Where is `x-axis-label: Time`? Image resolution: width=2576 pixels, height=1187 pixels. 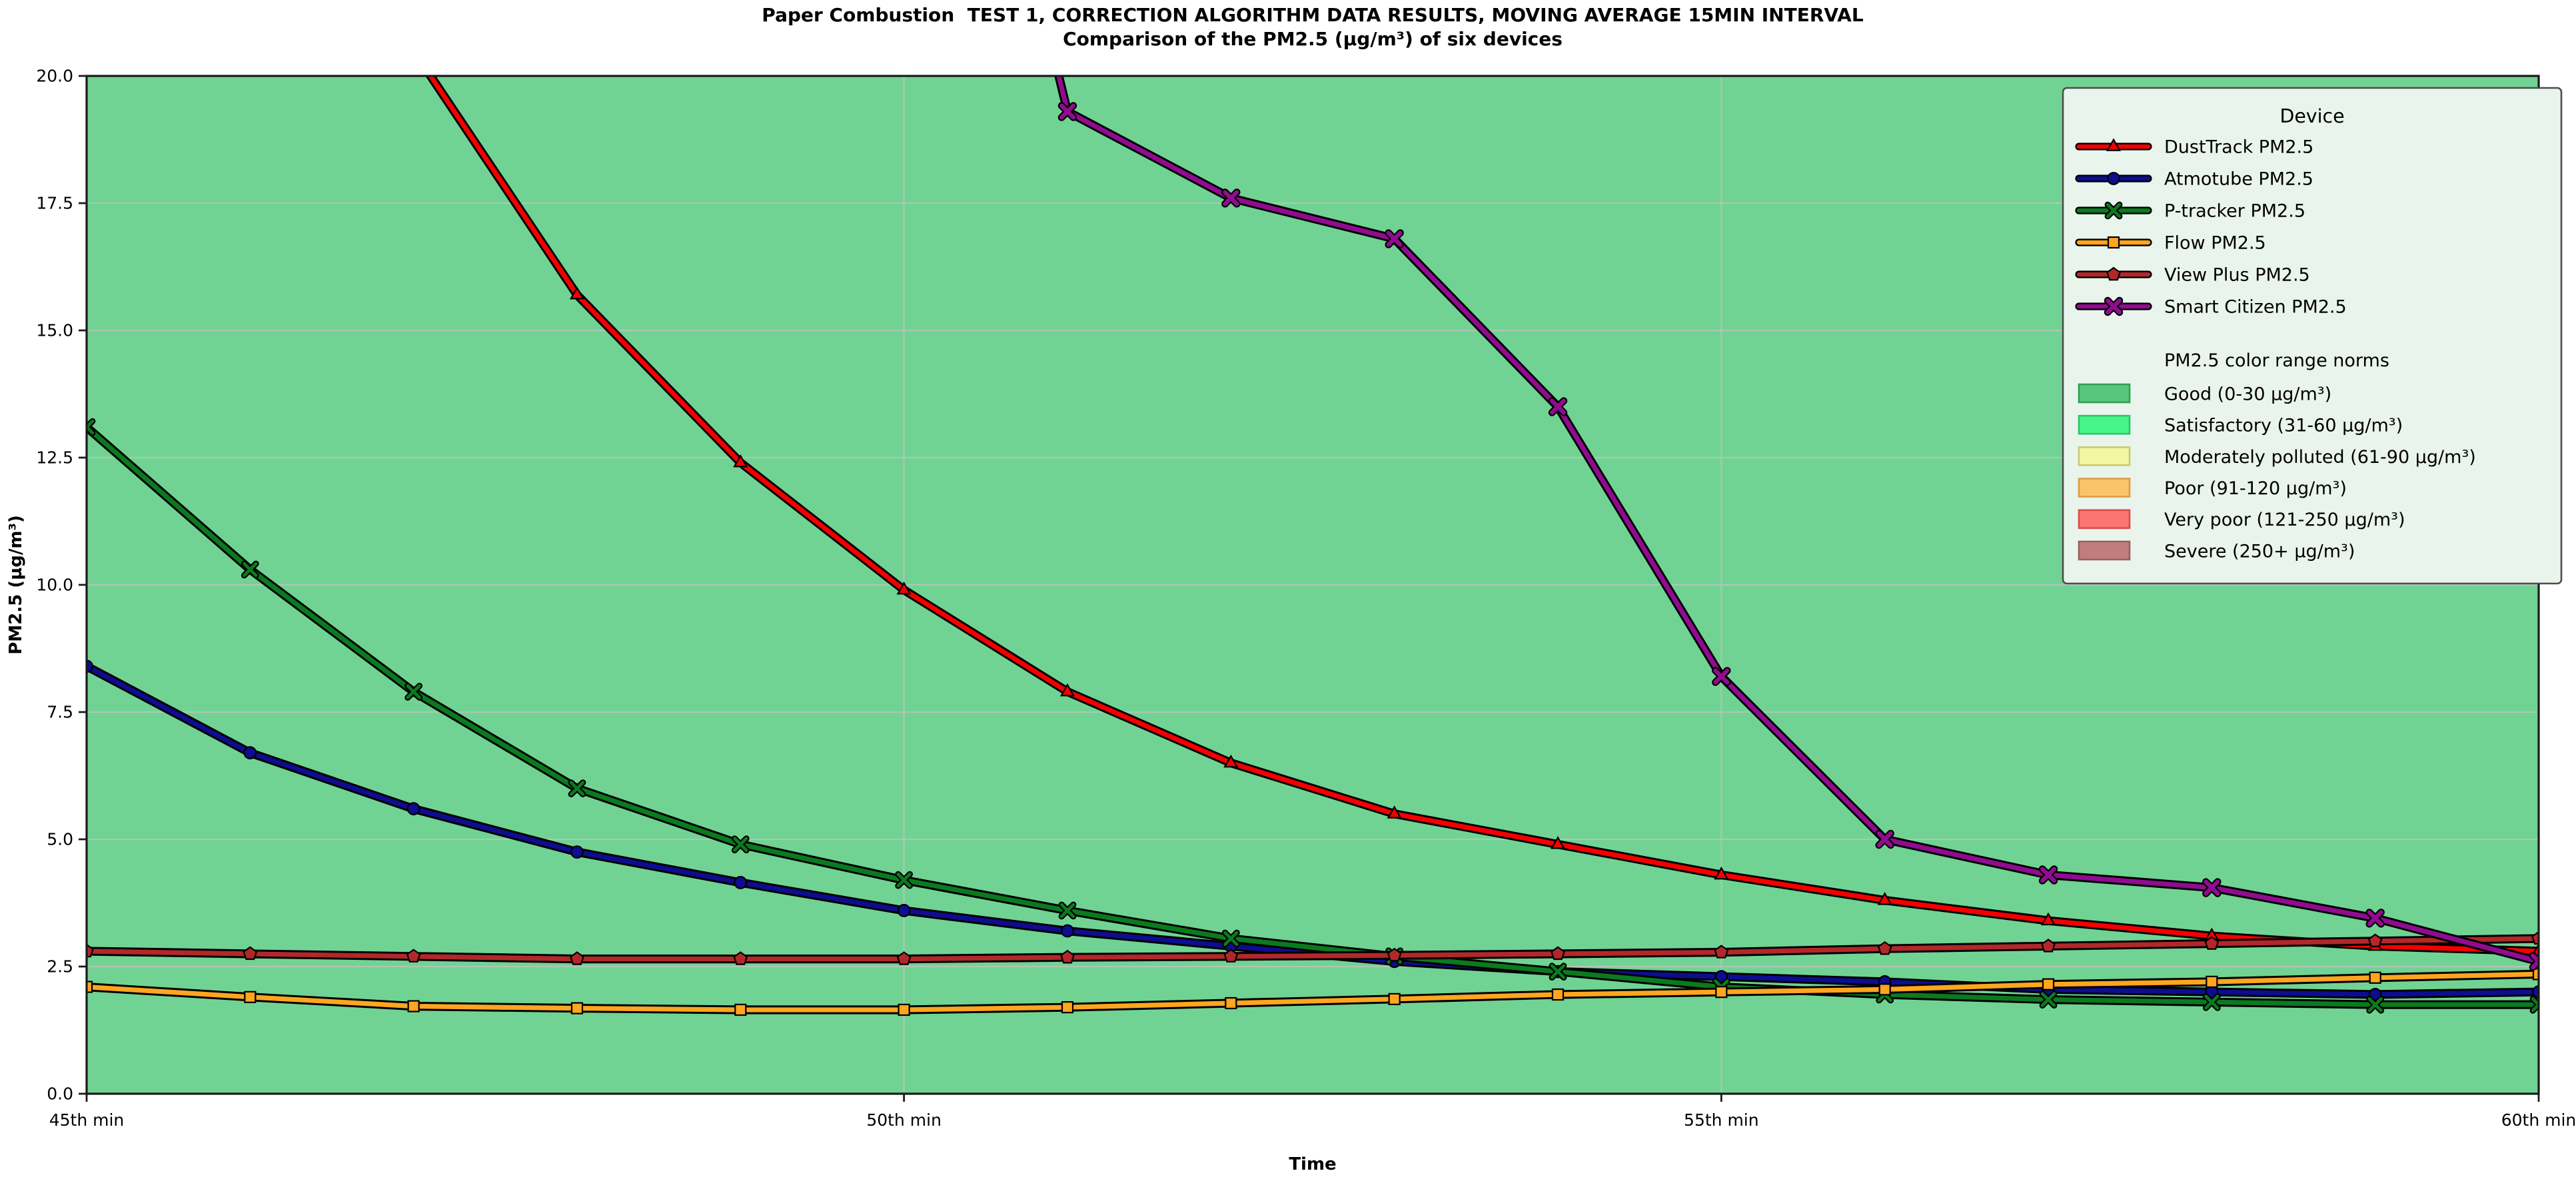
x-axis-label: Time is located at coordinates (1313, 1164).